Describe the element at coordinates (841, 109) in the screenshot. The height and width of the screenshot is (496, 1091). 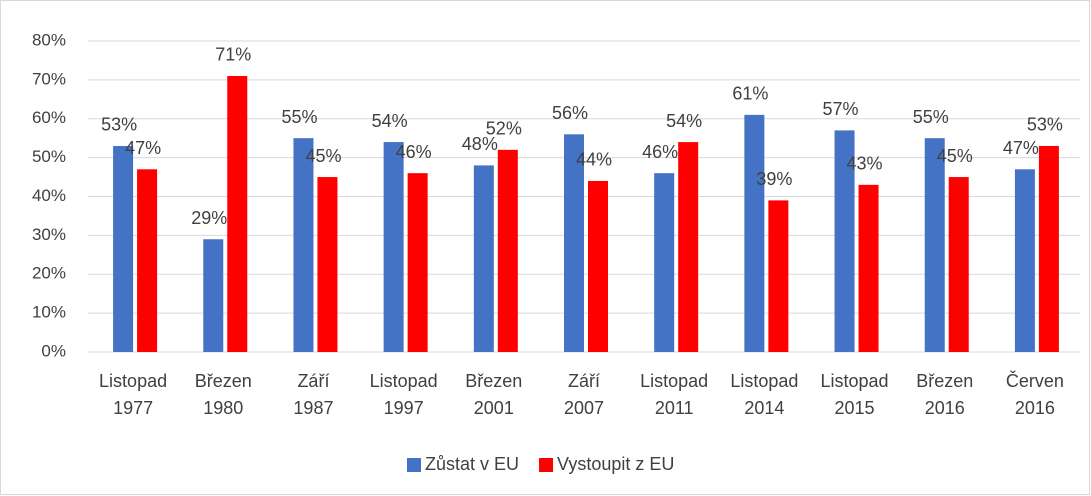
I see `data-label: 57%` at that location.